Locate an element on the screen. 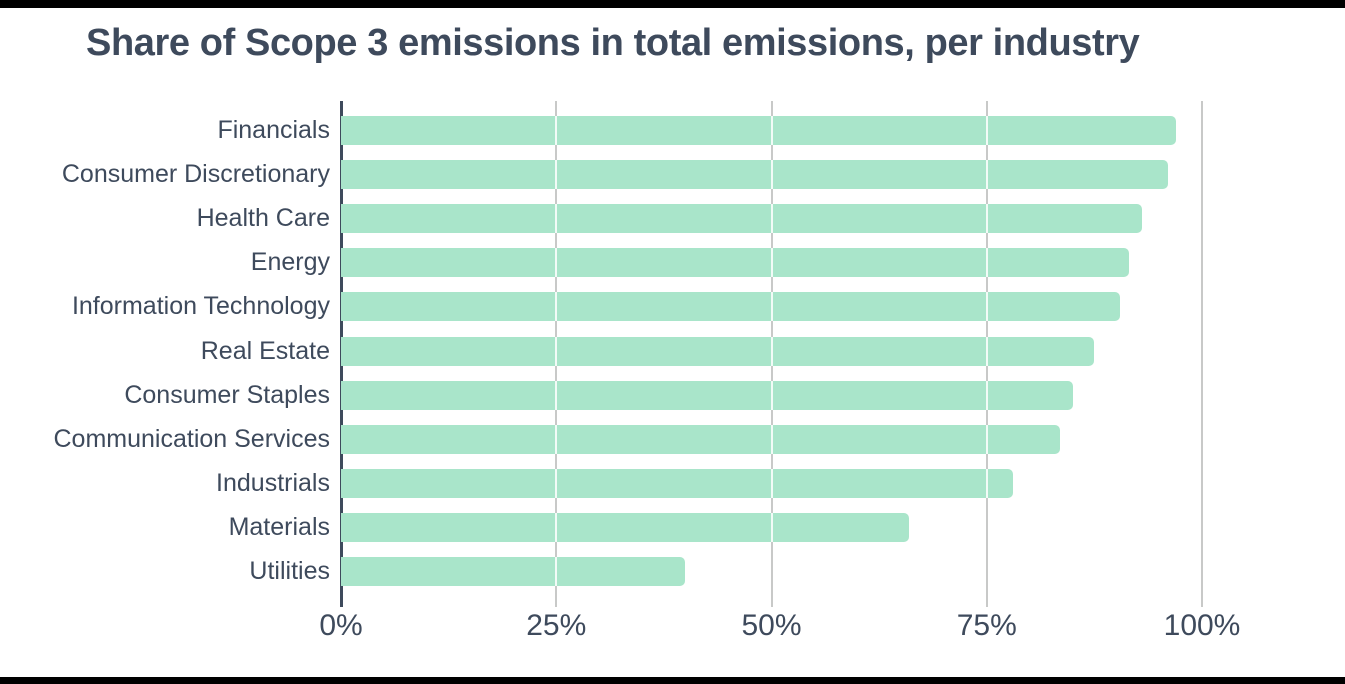 The image size is (1345, 684). bar-consumer-staples is located at coordinates (707, 395).